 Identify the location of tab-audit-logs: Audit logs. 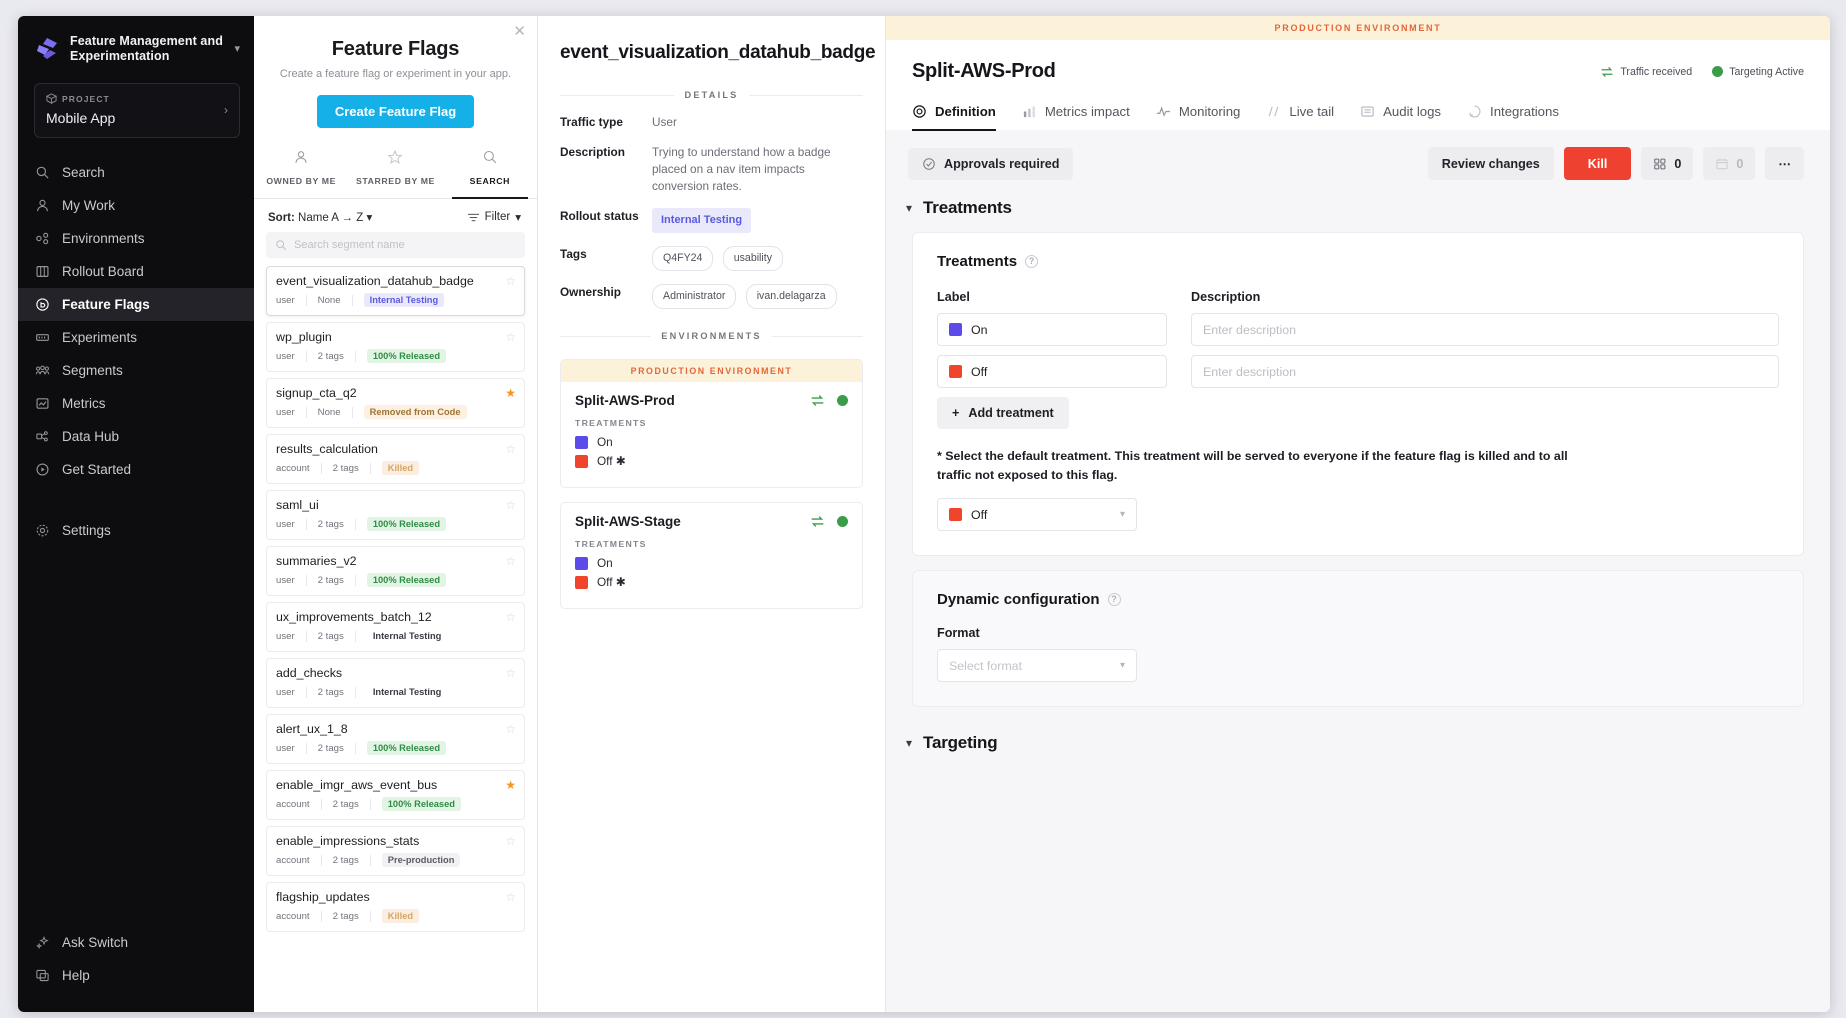
(1400, 117).